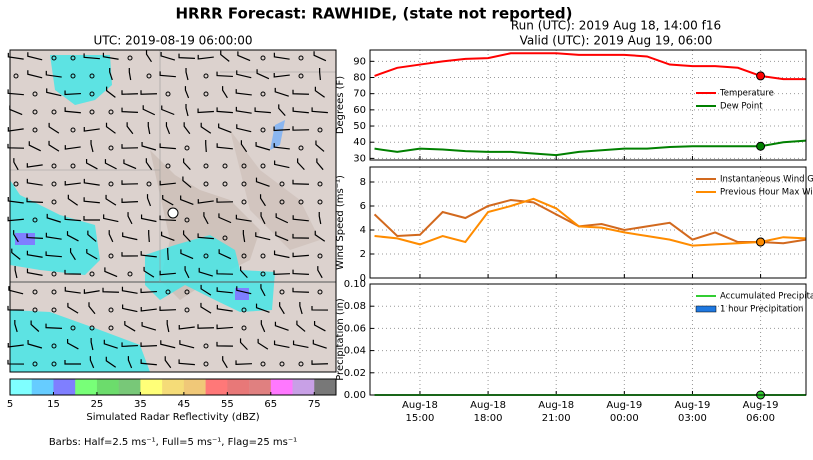 This screenshot has height=460, width=813. Describe the element at coordinates (355, 328) in the screenshot. I see `y-tick-label: 0.06` at that location.